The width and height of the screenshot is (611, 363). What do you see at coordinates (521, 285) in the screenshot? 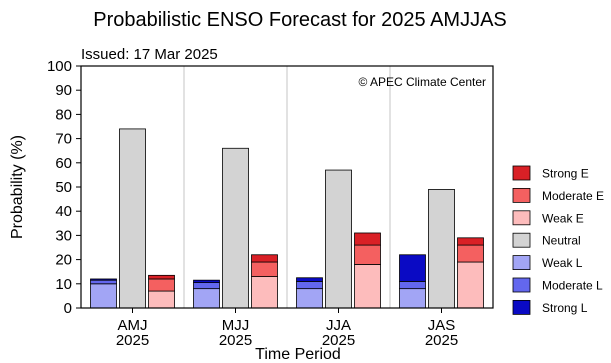
I see `legend-swatch-moderate-l` at bounding box center [521, 285].